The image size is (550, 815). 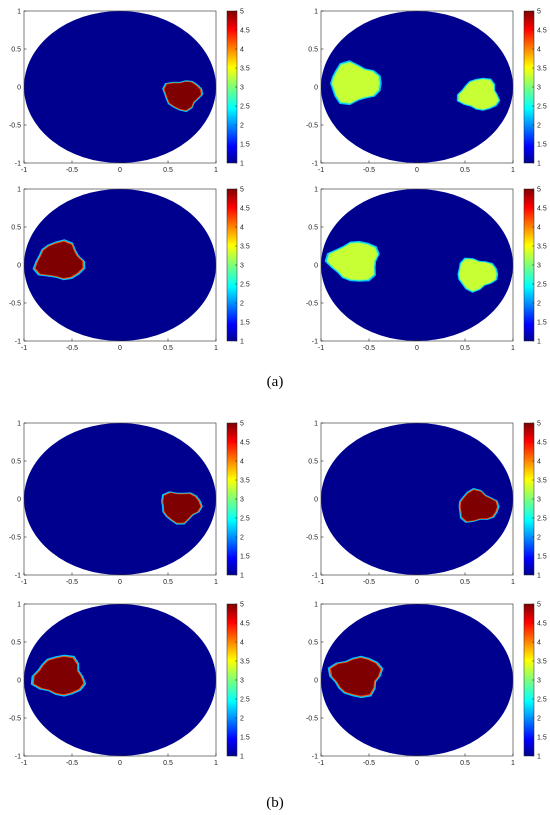 I want to click on caption-b: (b), so click(x=275, y=803).